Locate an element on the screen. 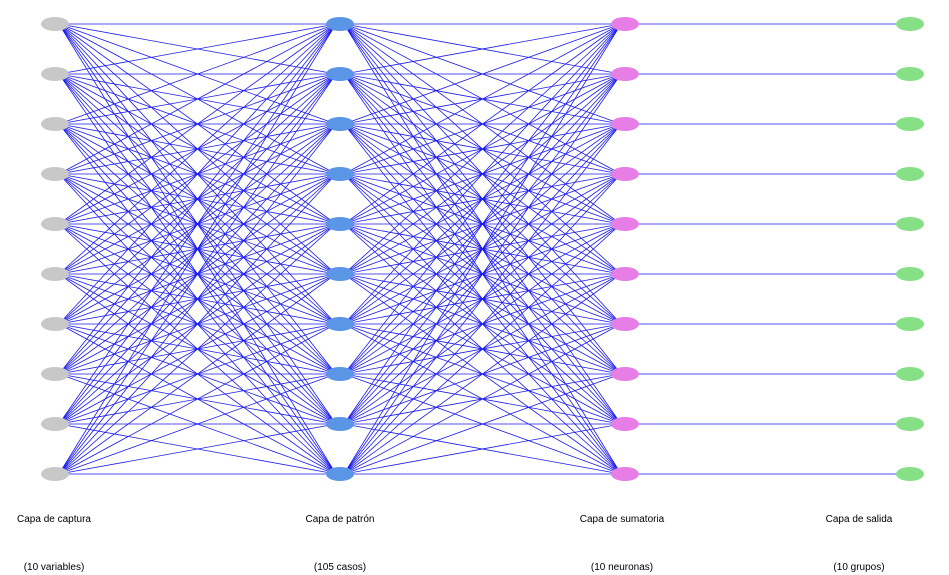  layer-name-patron: Capa de patrón is located at coordinates (340, 519).